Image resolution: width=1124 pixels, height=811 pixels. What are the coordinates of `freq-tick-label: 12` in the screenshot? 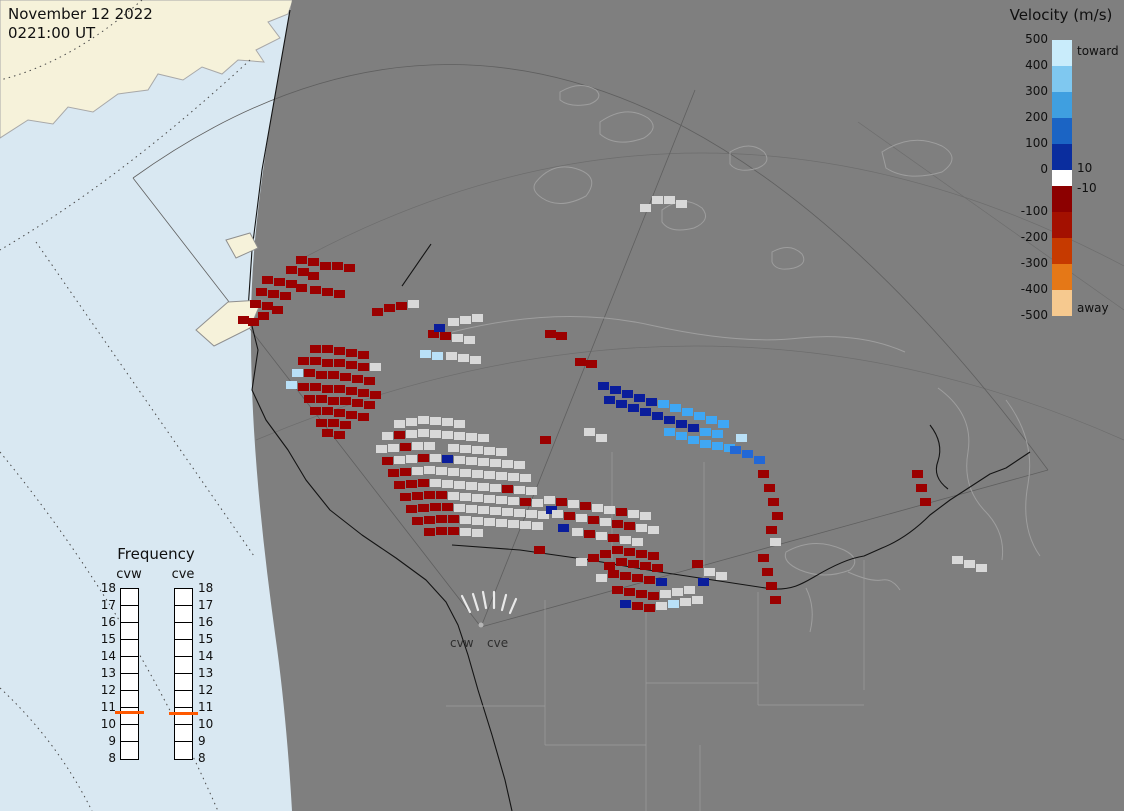 It's located at (206, 690).